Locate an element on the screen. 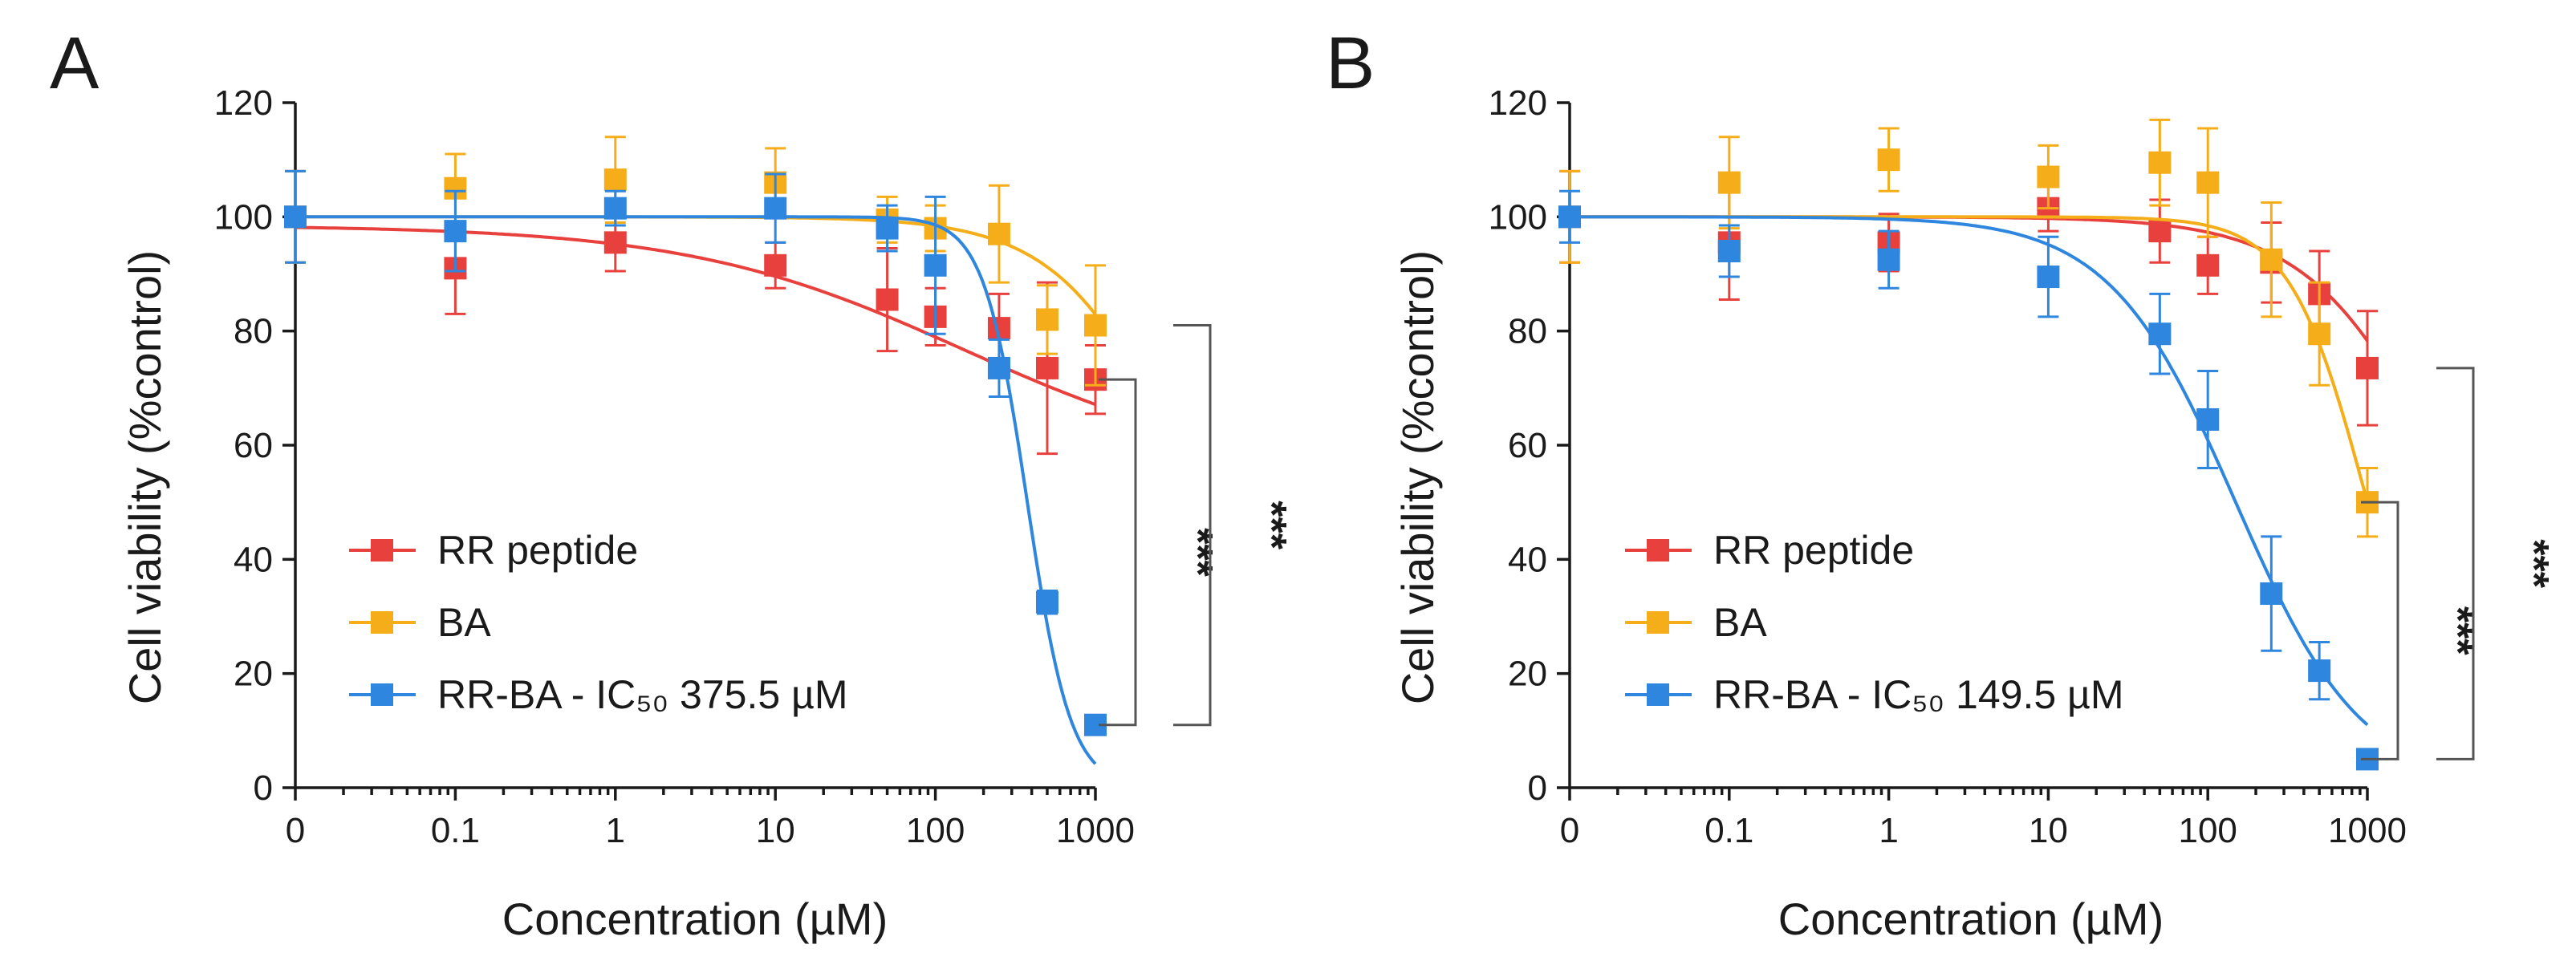 This screenshot has height=973, width=2576. panel-a-legend-swatch-rr-ba is located at coordinates (382, 694).